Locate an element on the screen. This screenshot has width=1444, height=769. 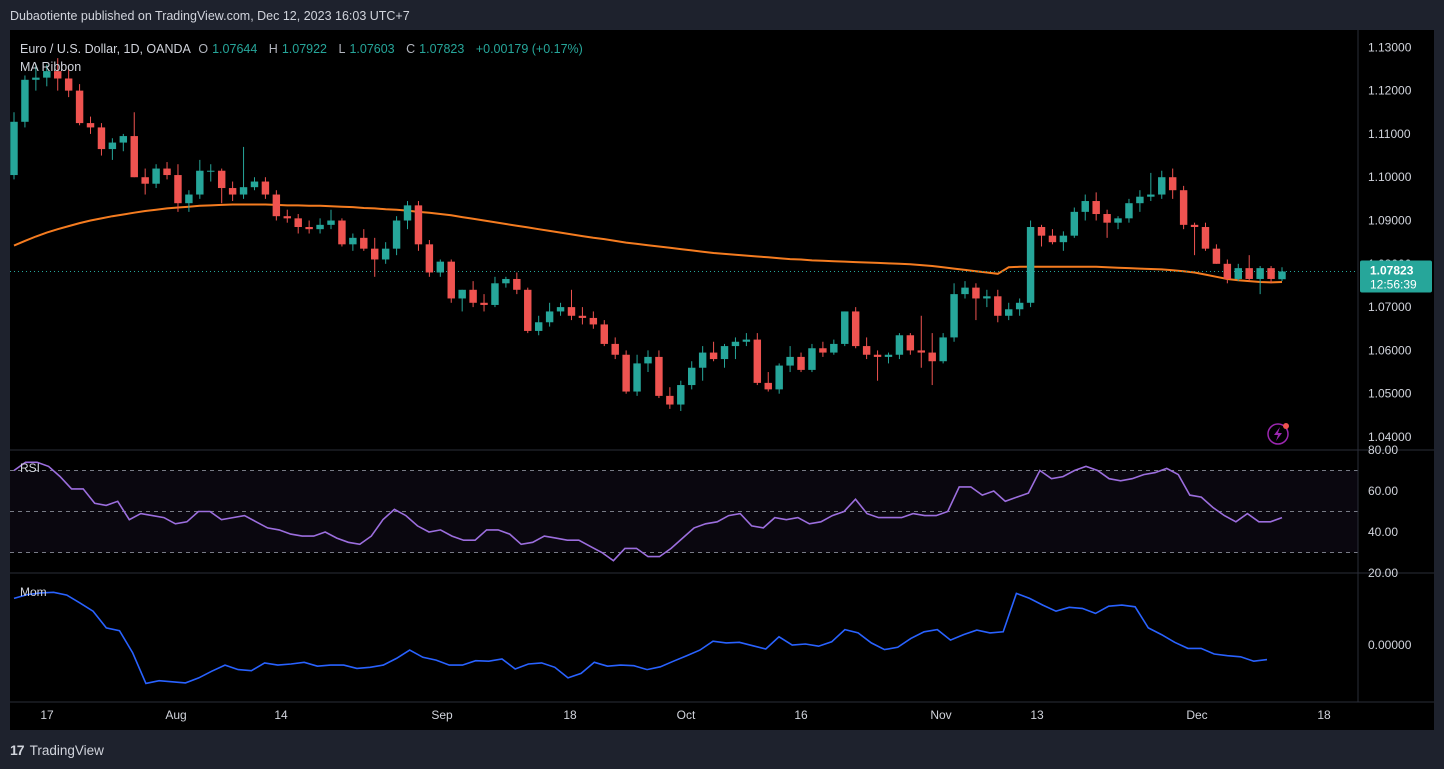
lightning-icon is located at coordinates (1278, 434).